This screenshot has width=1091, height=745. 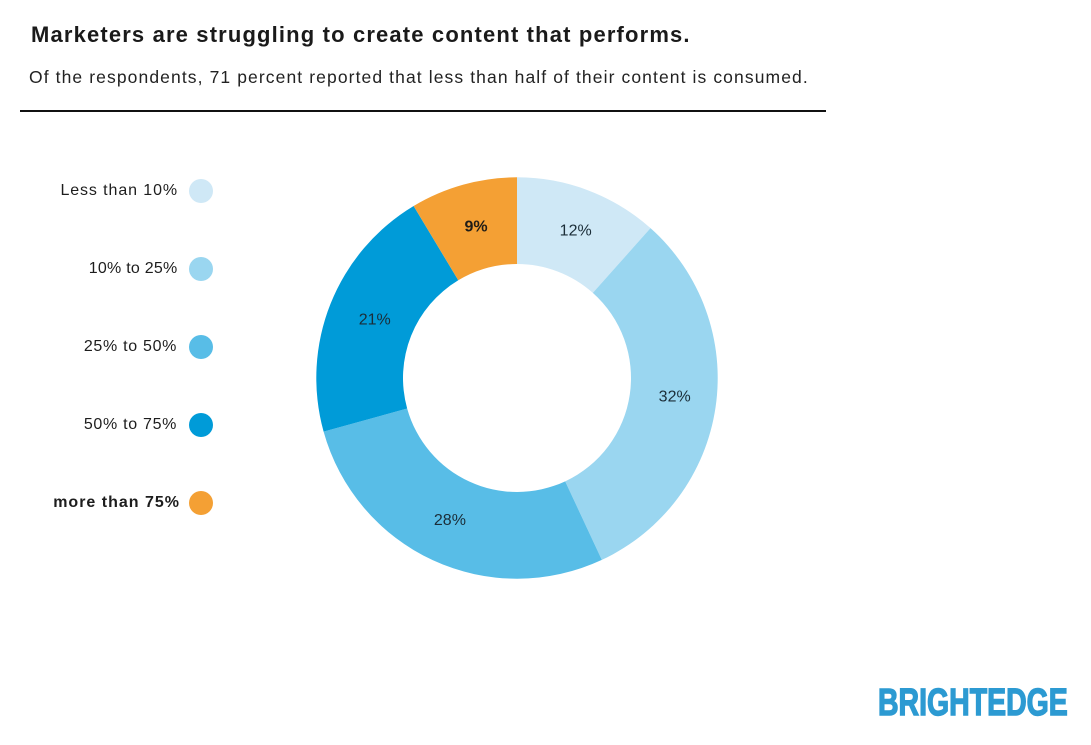 I want to click on svg-text: 28%, so click(x=450, y=520).